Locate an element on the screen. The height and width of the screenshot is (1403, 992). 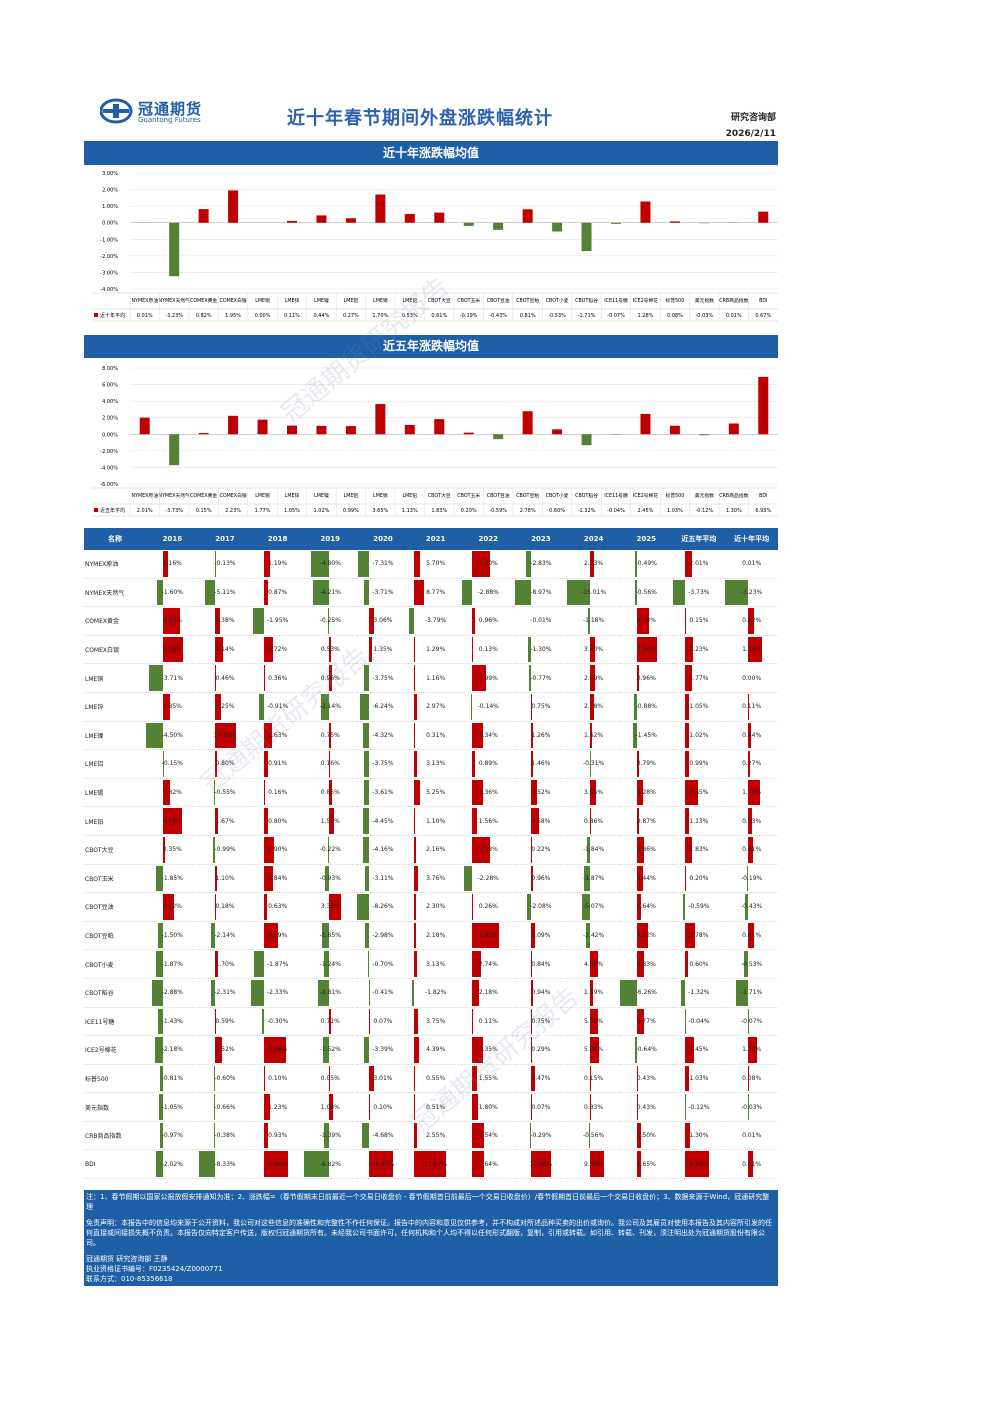
cell-text: 0.10% is located at coordinates (278, 1078).